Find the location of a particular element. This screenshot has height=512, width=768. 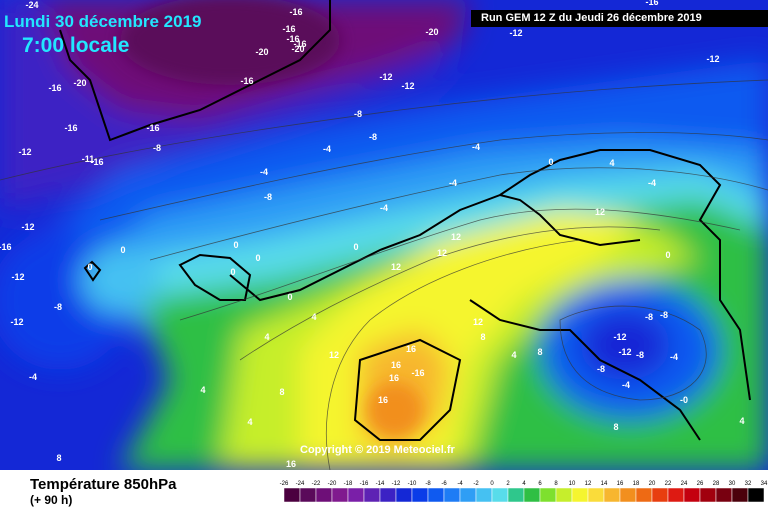

scale-tick-label: -4 is located at coordinates (460, 484).